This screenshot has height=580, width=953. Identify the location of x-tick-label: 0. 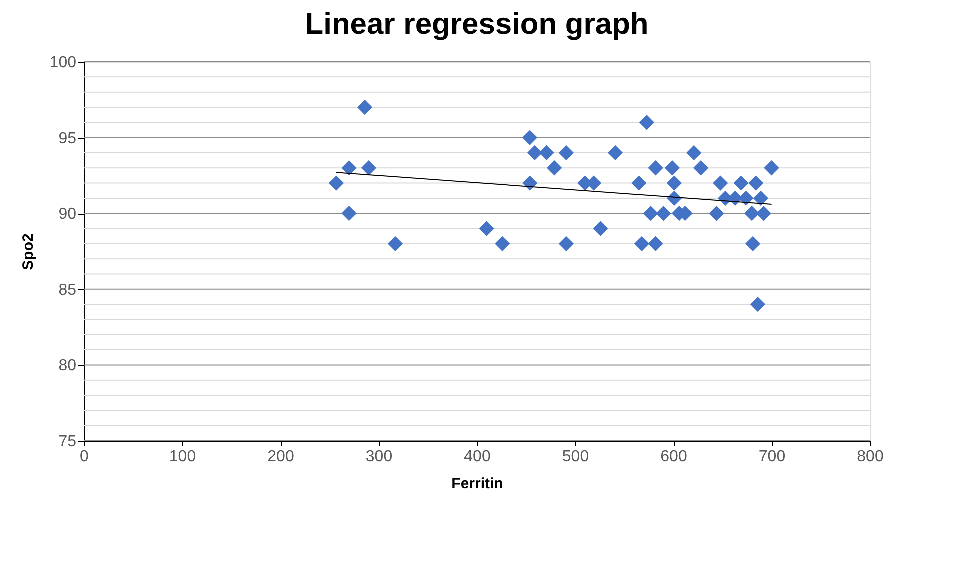
(85, 457).